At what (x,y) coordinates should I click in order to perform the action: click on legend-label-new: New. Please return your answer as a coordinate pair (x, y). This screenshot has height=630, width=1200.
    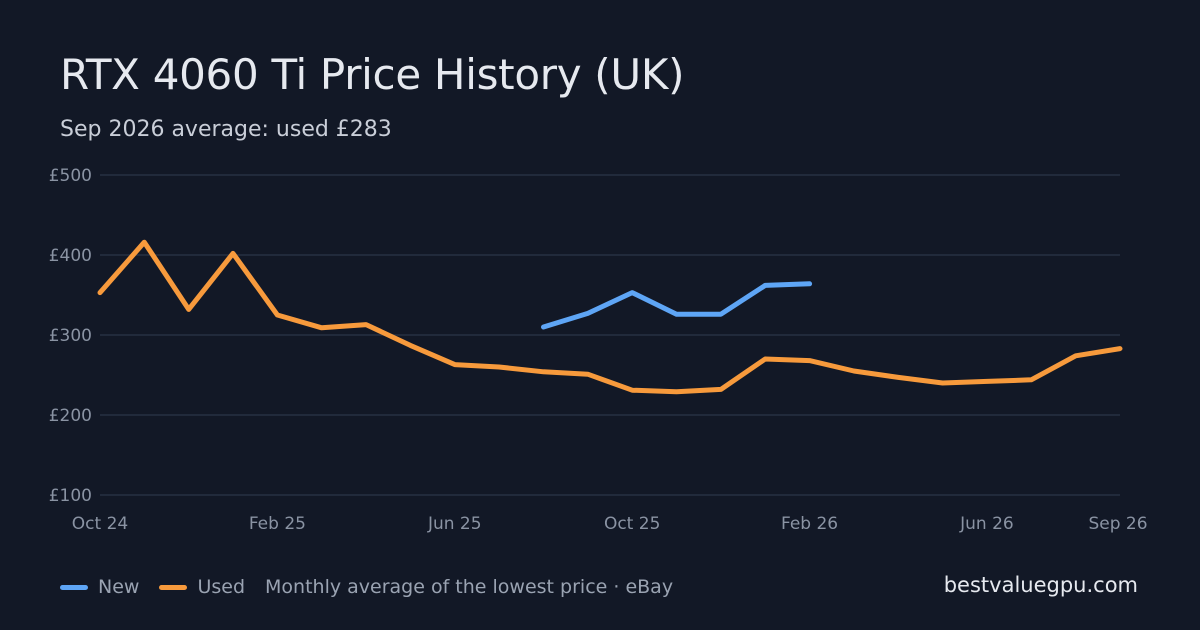
    Looking at the image, I should click on (119, 587).